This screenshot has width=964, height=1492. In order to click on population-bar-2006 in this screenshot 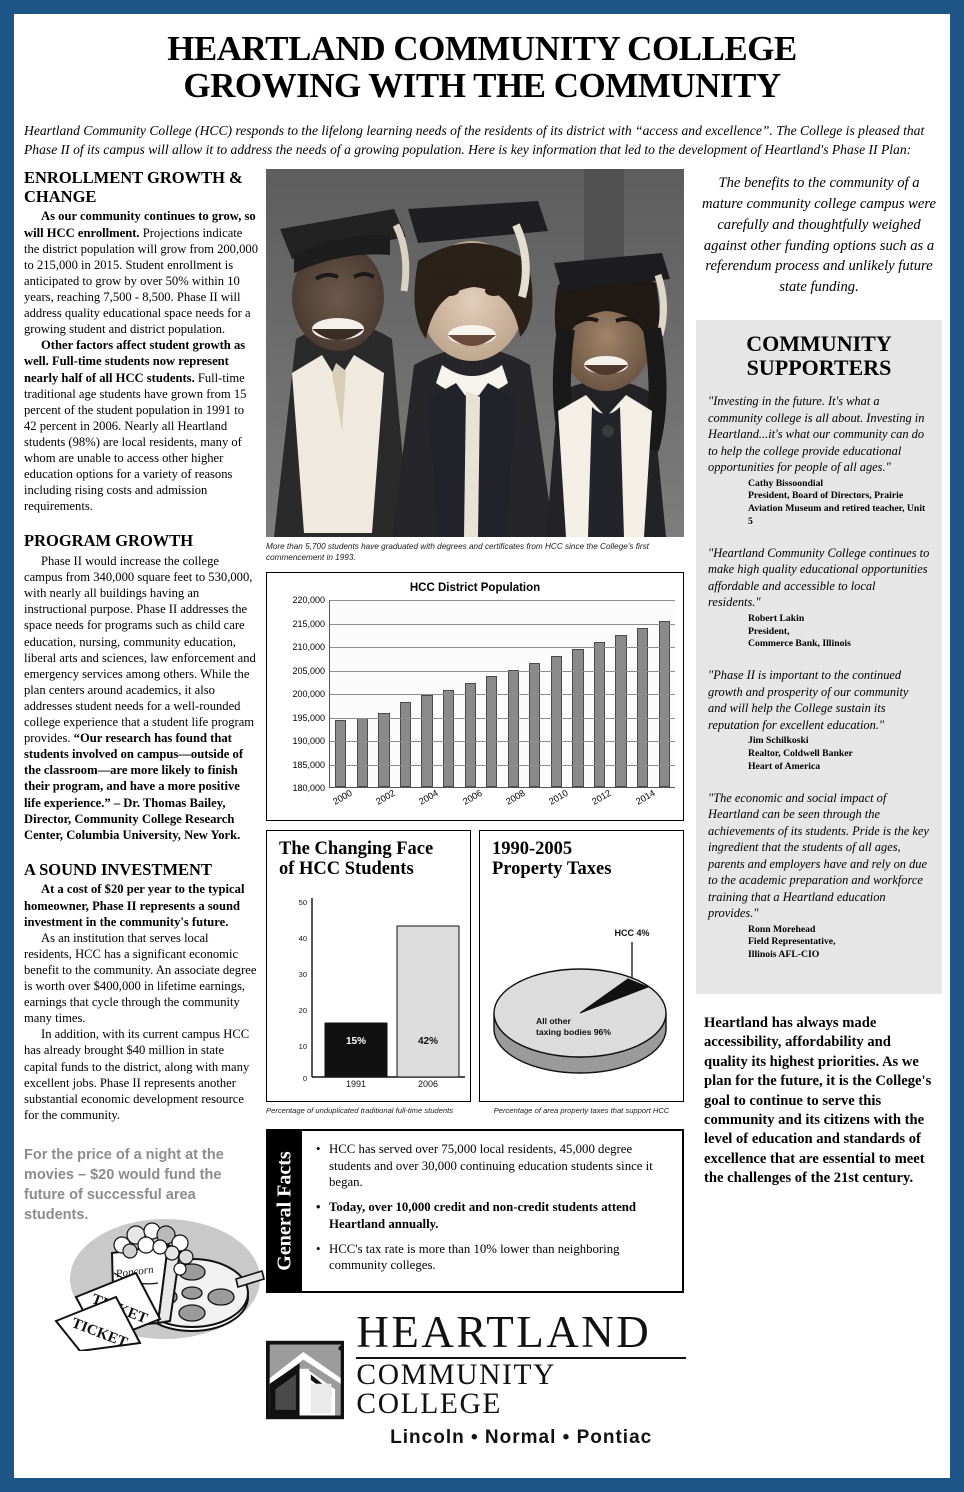, I will do `click(470, 694)`.